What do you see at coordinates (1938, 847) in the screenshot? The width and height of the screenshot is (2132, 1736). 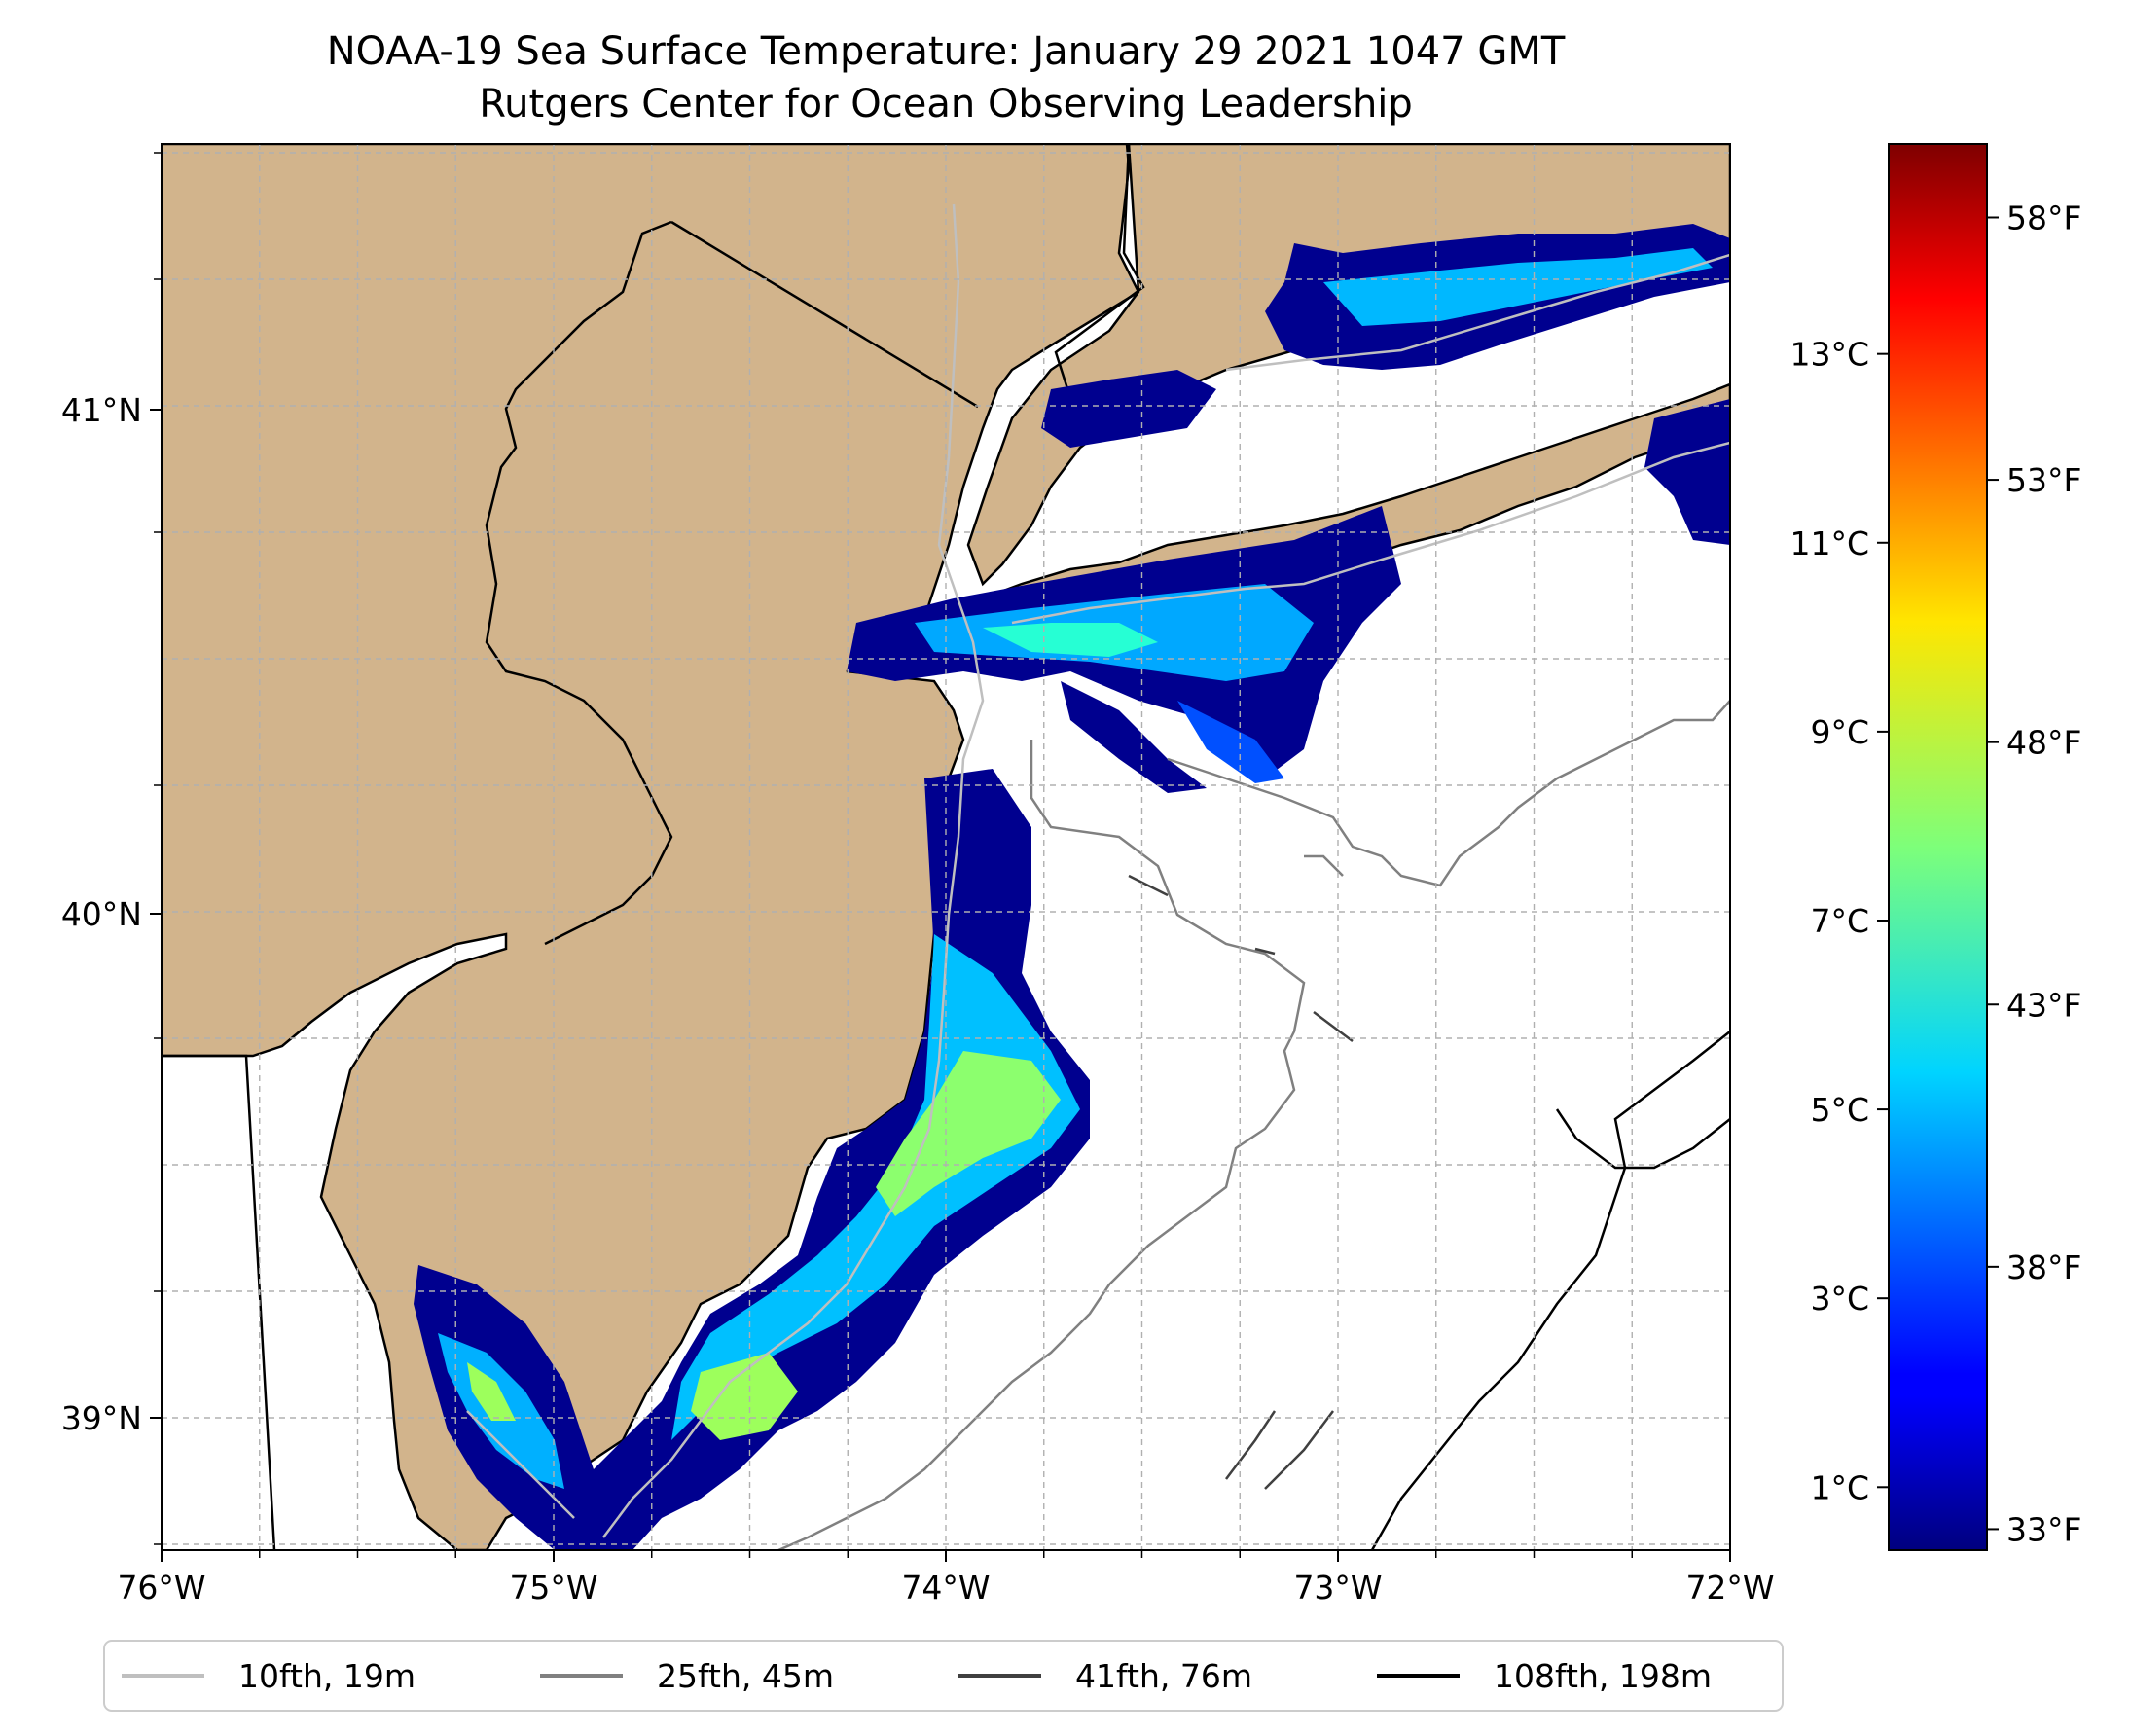 I see `colorbar` at bounding box center [1938, 847].